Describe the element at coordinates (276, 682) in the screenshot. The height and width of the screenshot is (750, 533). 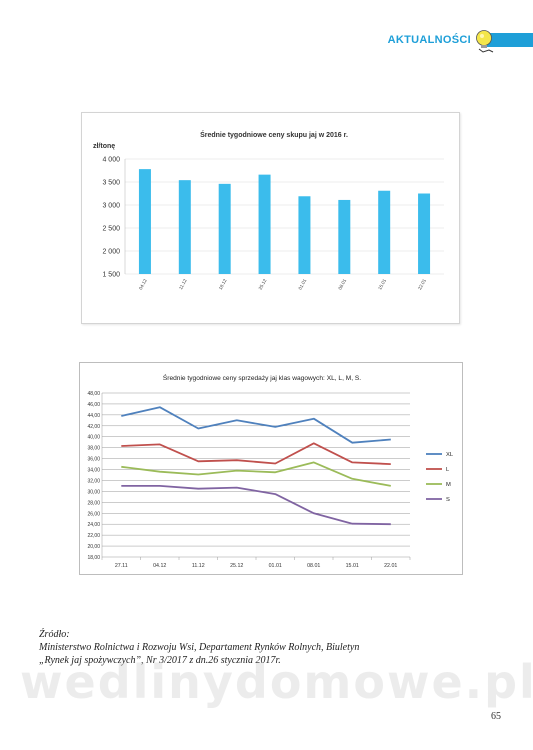
I see `watermark: wedlinydomowe.pl` at that location.